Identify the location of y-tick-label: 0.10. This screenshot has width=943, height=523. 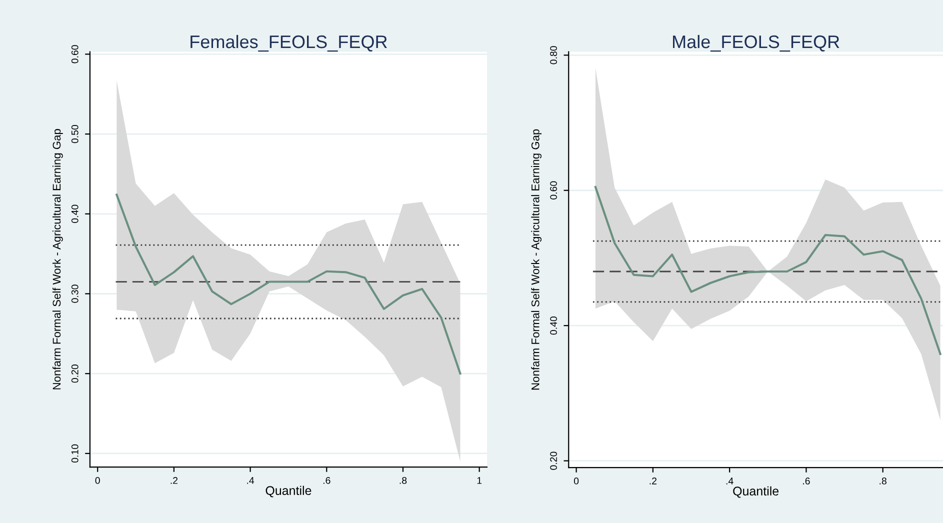
(74, 453).